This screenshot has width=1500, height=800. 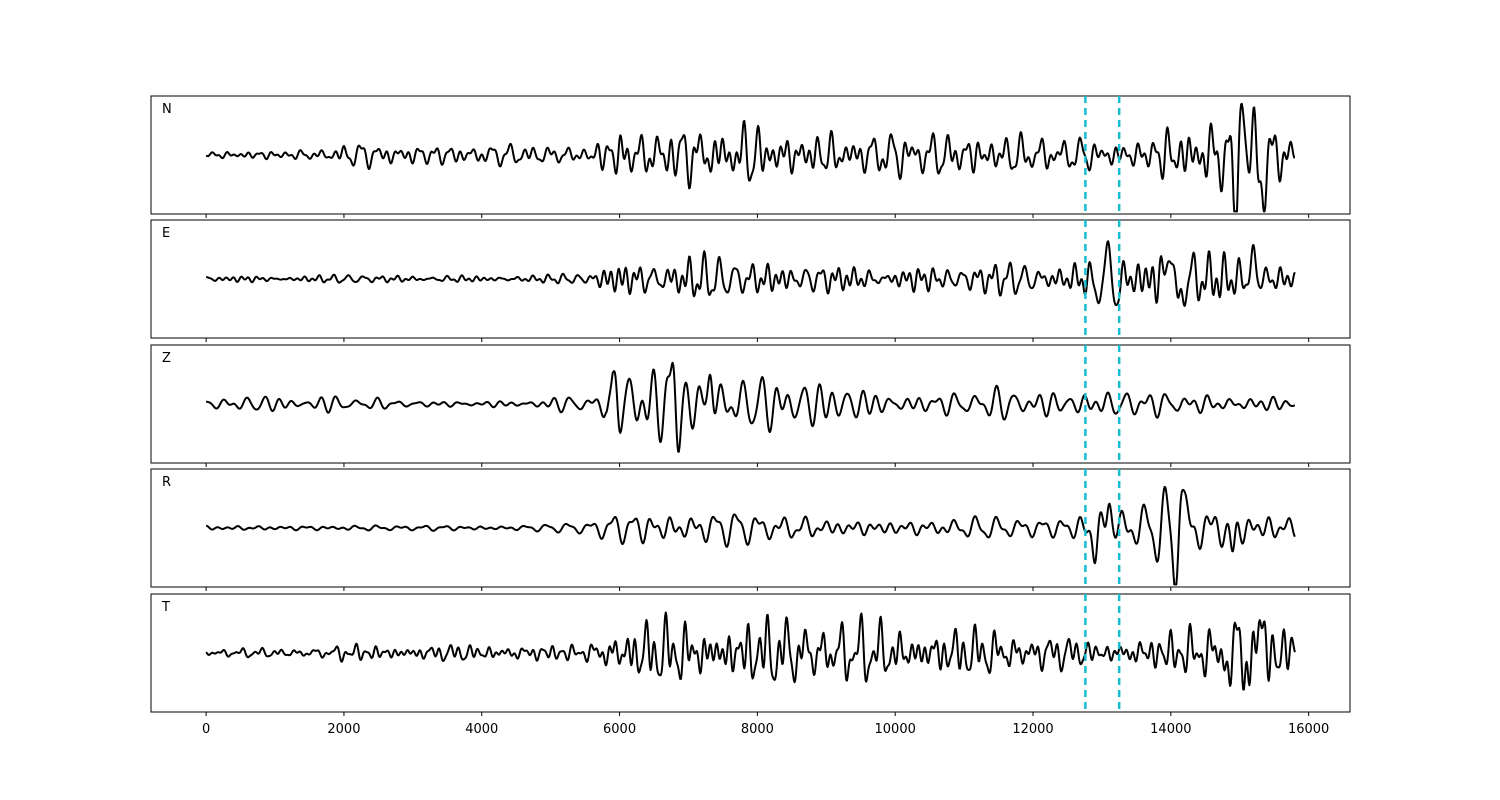 I want to click on panel-n: N, so click(x=750, y=156).